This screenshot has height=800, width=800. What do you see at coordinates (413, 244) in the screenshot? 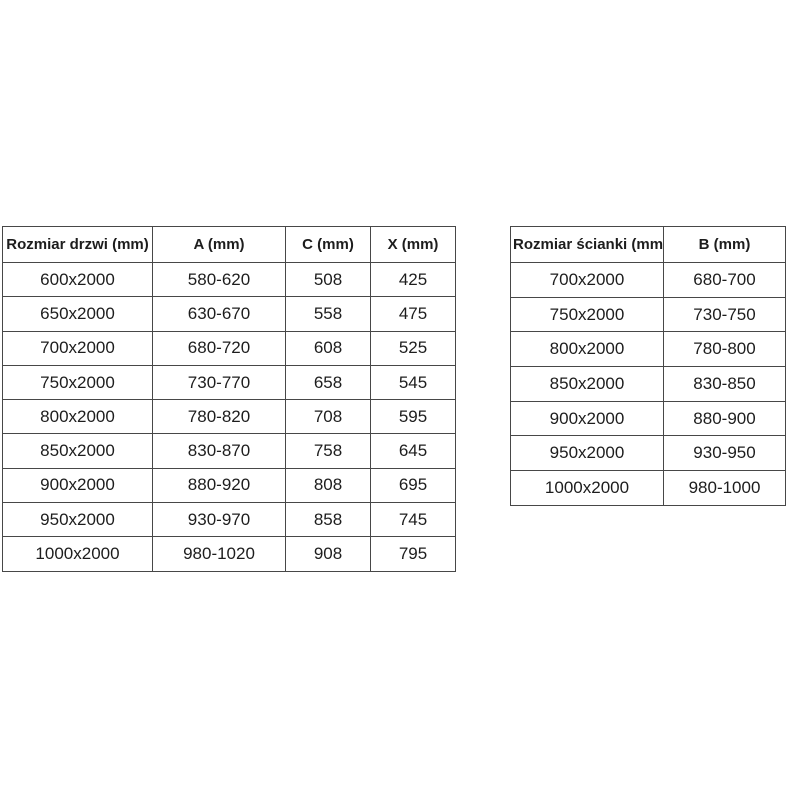
I see `header-cell: X (mm)` at bounding box center [413, 244].